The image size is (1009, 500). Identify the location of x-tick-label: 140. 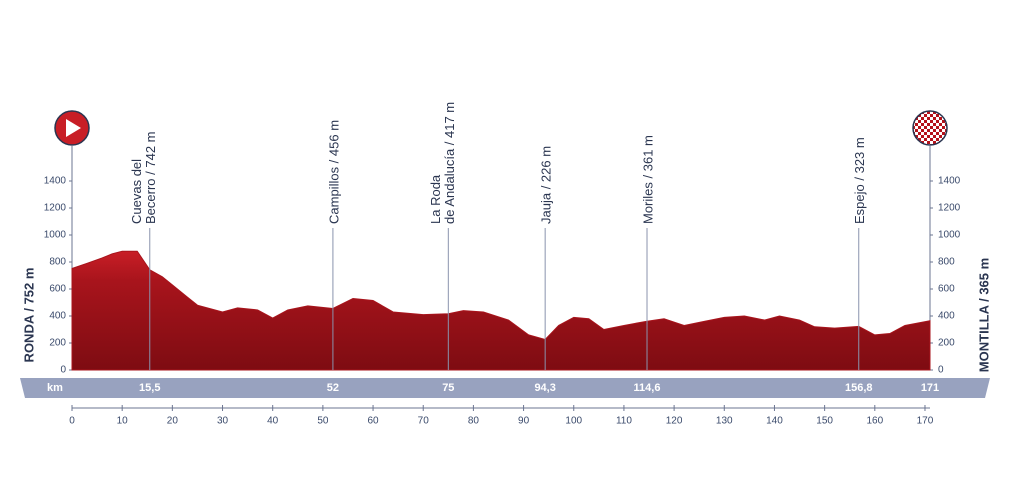
(774, 421).